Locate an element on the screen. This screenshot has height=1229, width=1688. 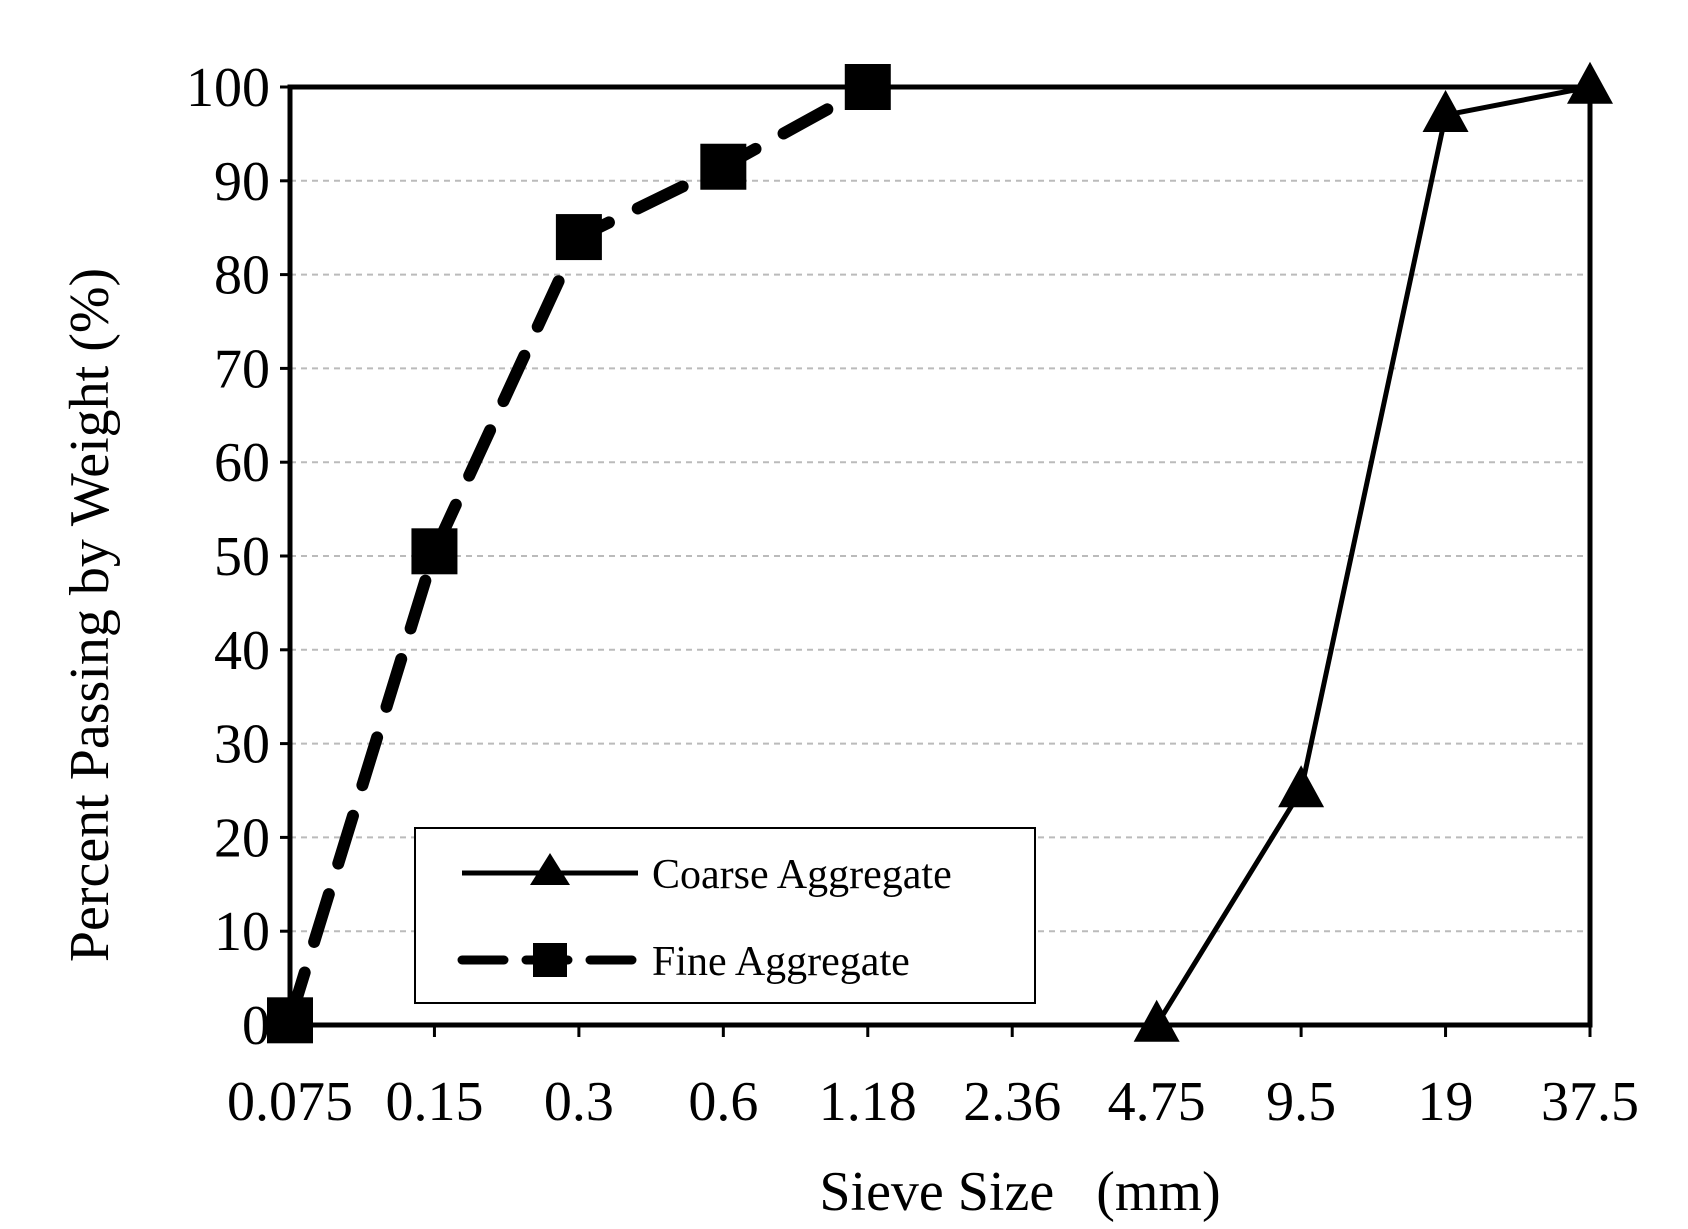
legend-triangle-marker is located at coordinates (550, 869).